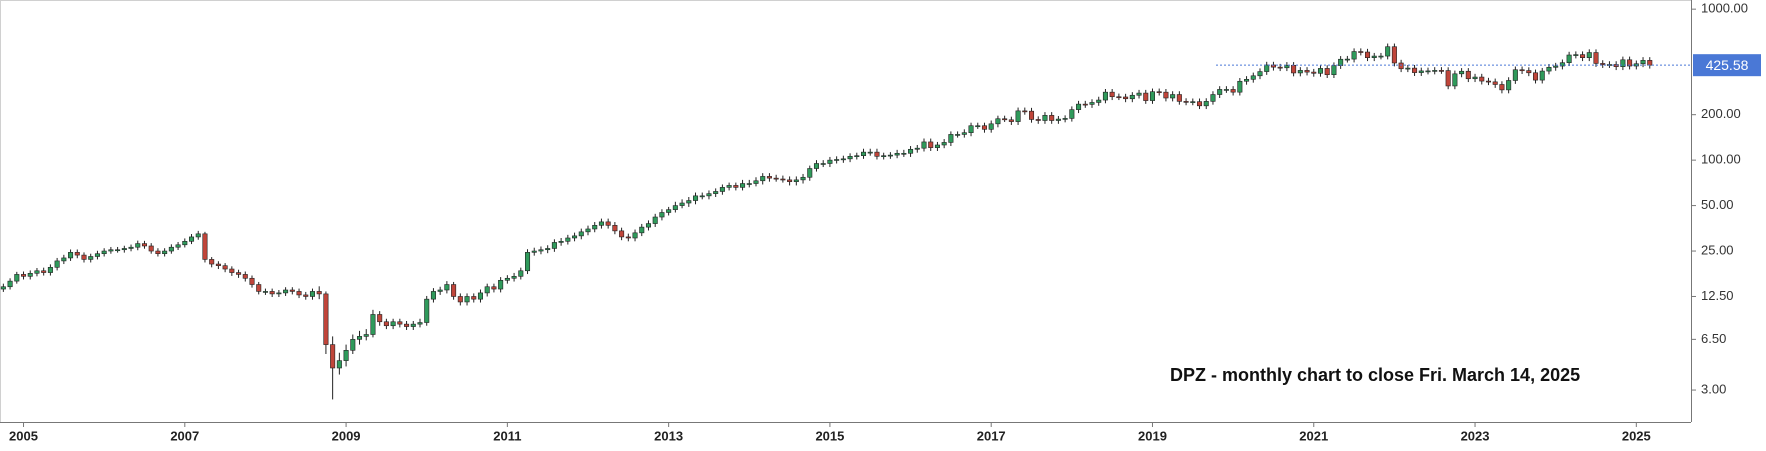 The height and width of the screenshot is (451, 1766). I want to click on y-tick-label: 50.00, so click(1717, 204).